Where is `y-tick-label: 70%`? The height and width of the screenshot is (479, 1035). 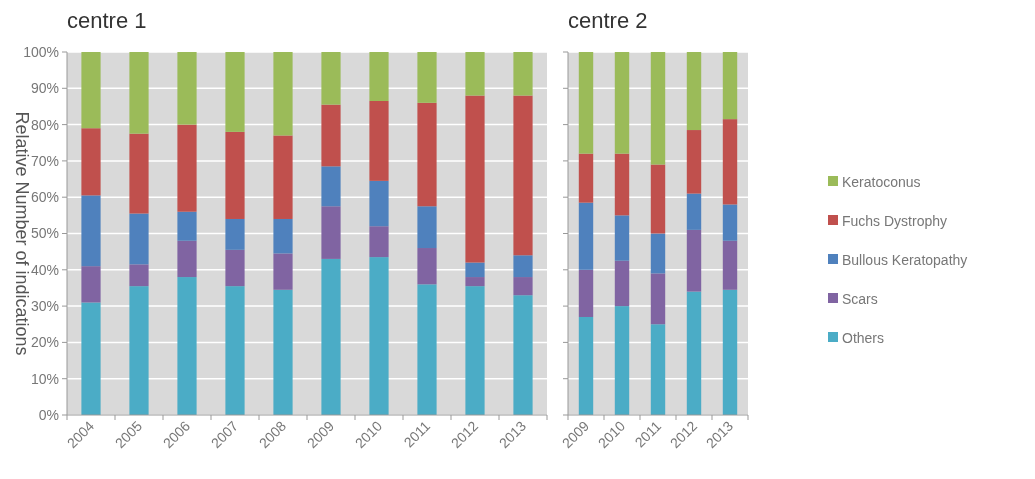
y-tick-label: 70% is located at coordinates (44, 160).